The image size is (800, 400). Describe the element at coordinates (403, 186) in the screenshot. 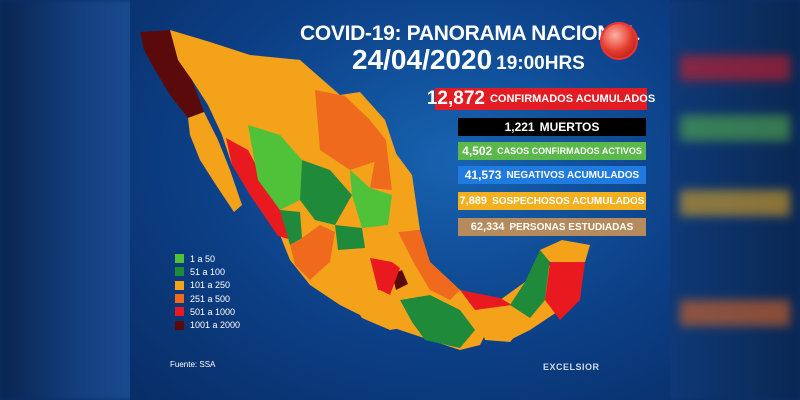

I see `state-tamaulipas` at that location.